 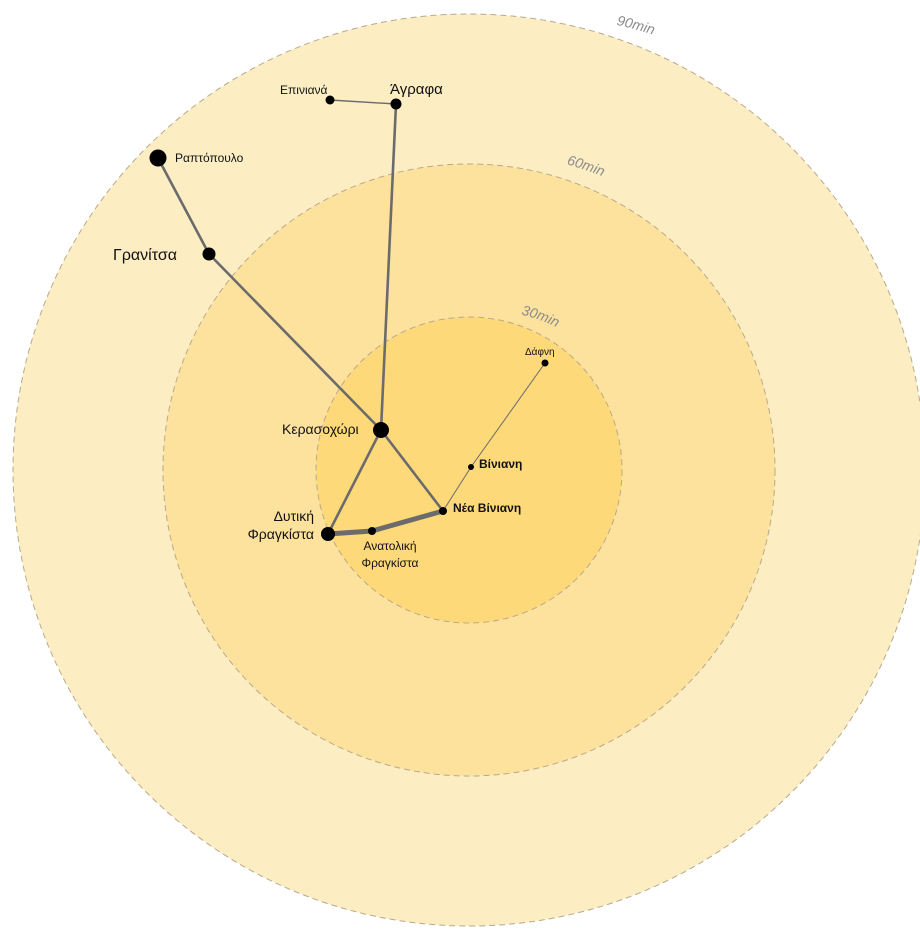 What do you see at coordinates (363, 102) in the screenshot?
I see `route-epiniana-agrafa` at bounding box center [363, 102].